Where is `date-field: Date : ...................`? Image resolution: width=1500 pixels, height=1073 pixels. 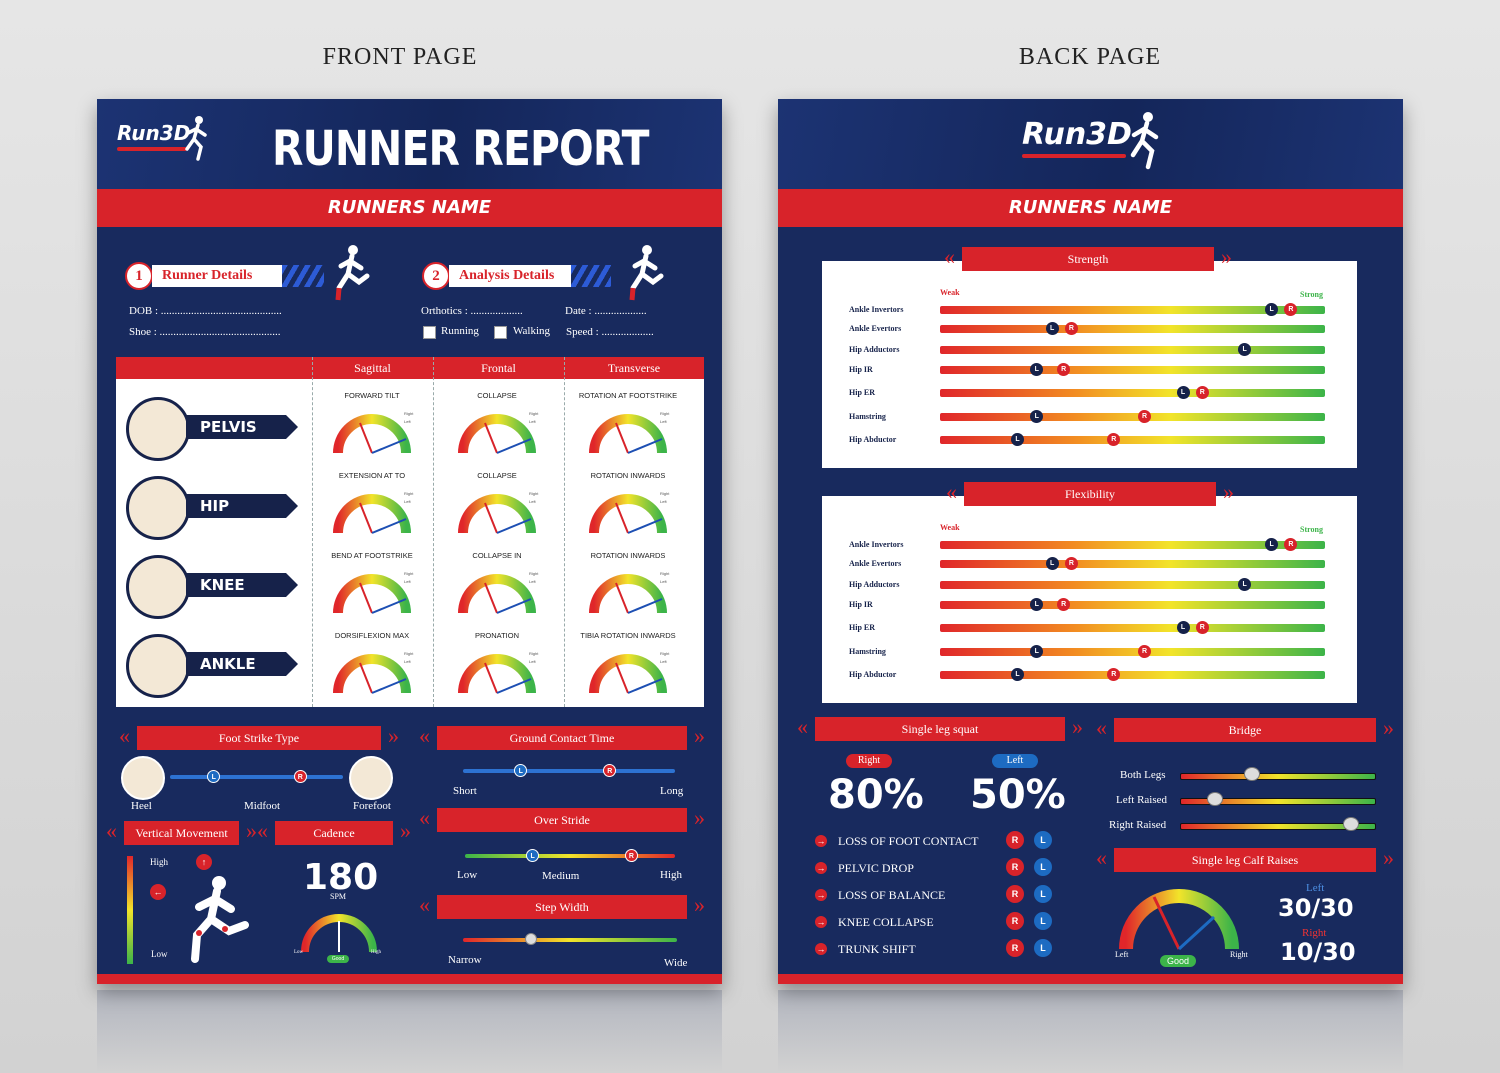 date-field: Date : ................... is located at coordinates (606, 311).